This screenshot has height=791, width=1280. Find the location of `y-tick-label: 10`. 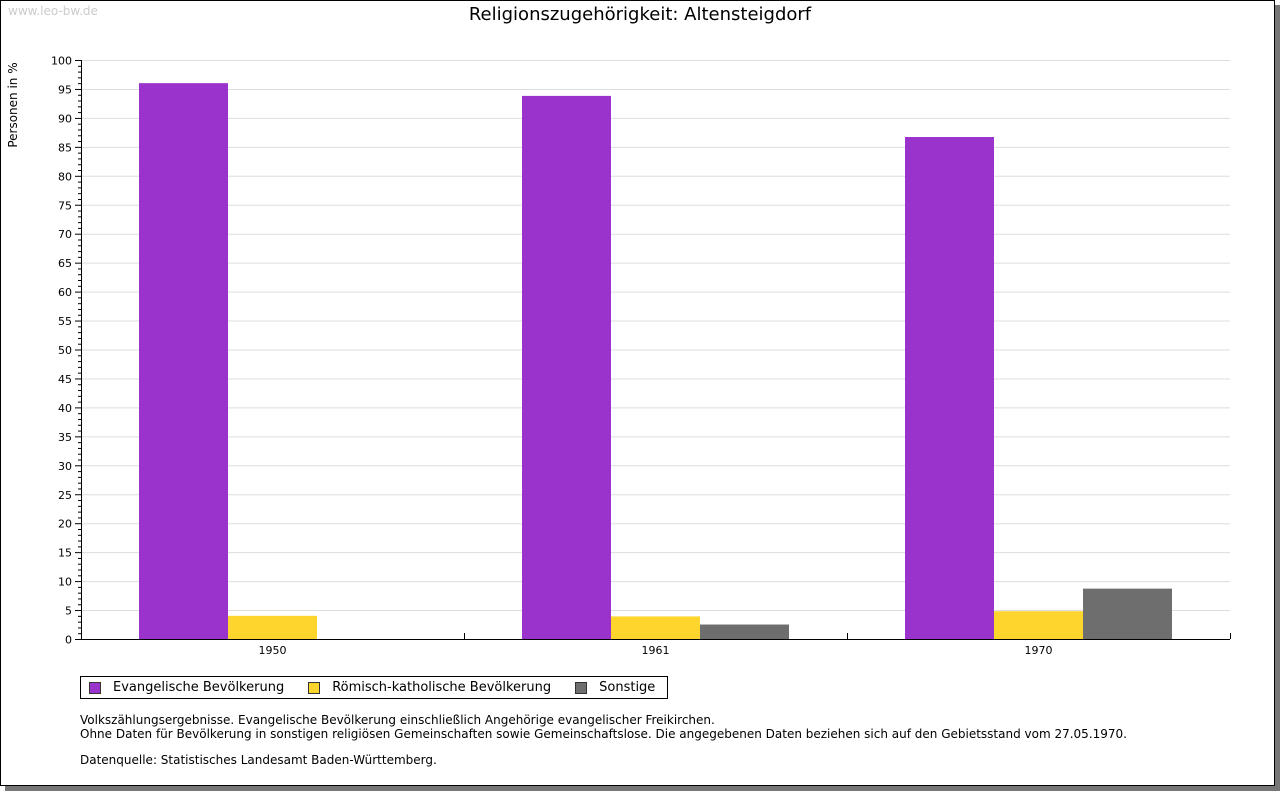

y-tick-label: 10 is located at coordinates (65, 582).